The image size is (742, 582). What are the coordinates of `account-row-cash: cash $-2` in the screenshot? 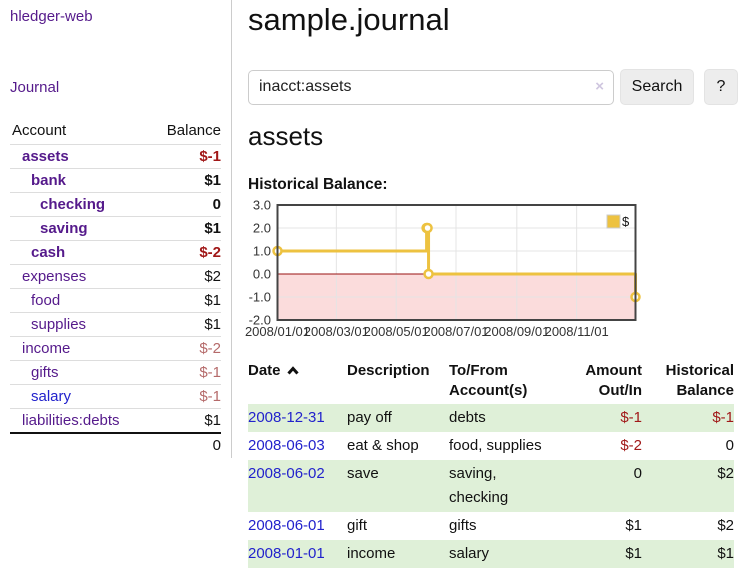 It's located at (115, 252).